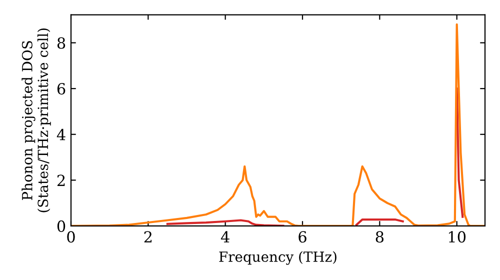 Image resolution: width=500 pixels, height=280 pixels. What do you see at coordinates (225, 236) in the screenshot?
I see `x-tick-label: 4` at bounding box center [225, 236].